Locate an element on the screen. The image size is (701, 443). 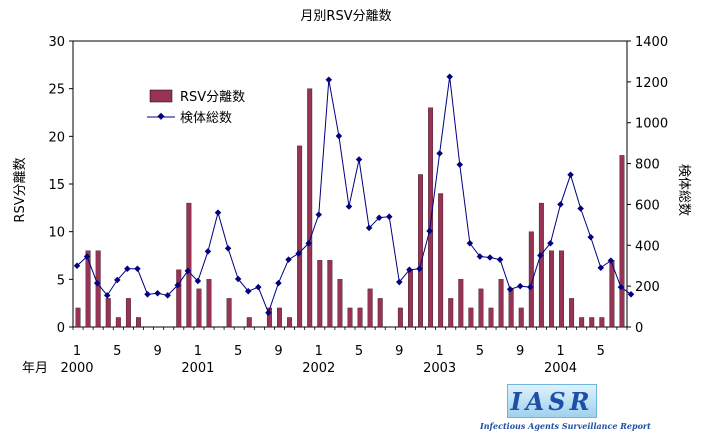
left-tick-label: 10 is located at coordinates (56, 233).